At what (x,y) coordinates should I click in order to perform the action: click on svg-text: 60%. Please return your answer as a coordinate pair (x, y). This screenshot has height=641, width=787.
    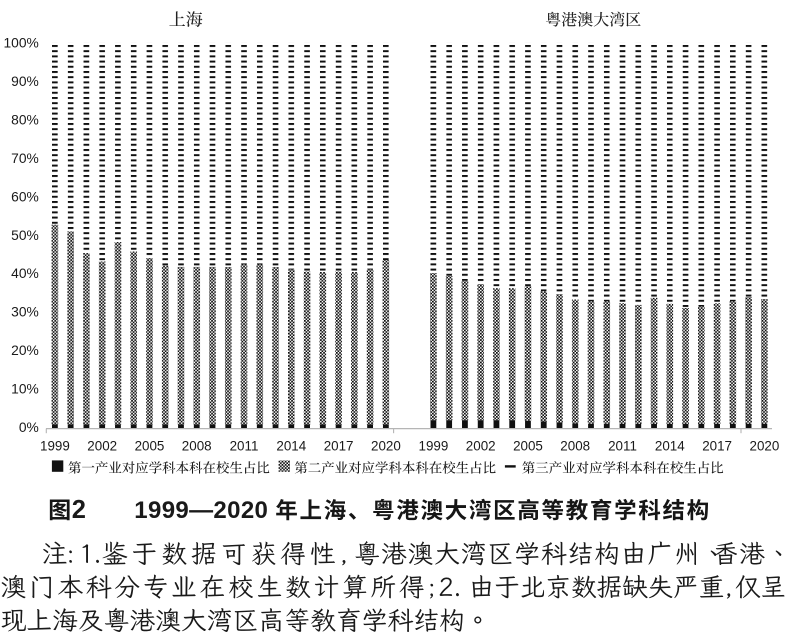
    Looking at the image, I should click on (25, 196).